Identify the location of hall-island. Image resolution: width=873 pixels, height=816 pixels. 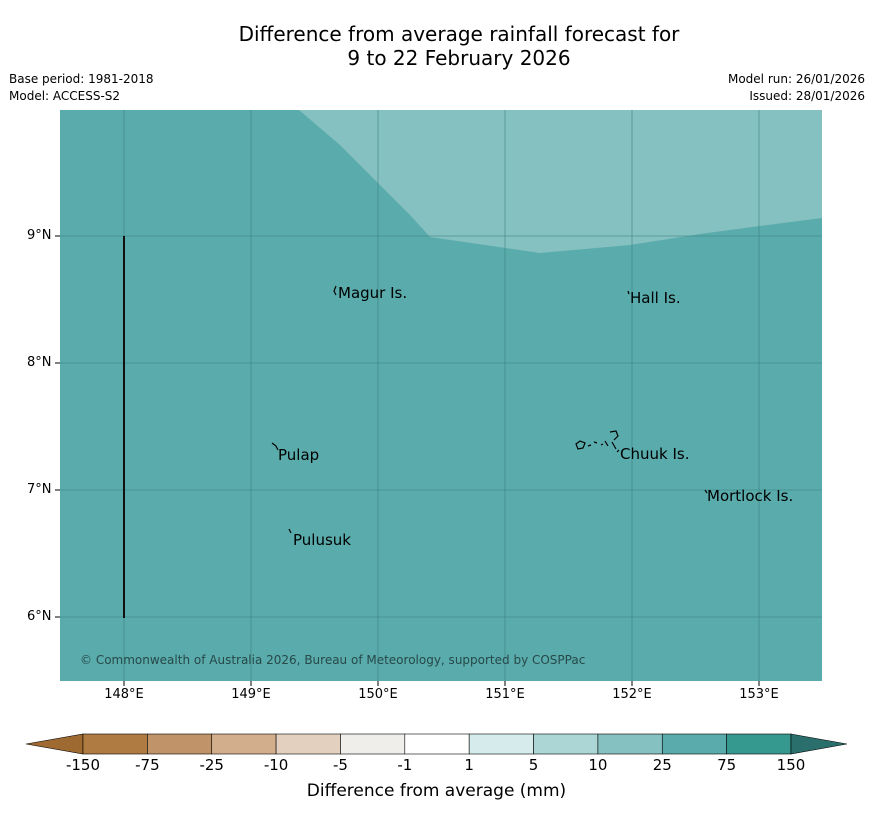
(628, 292).